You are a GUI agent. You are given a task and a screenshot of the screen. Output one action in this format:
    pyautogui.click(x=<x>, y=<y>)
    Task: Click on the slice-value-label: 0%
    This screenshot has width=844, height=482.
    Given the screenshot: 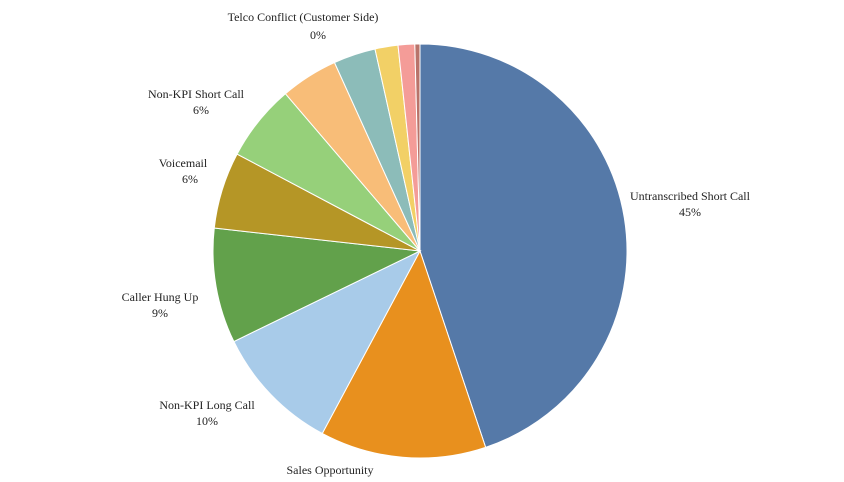 What is the action you would take?
    pyautogui.click(x=318, y=35)
    